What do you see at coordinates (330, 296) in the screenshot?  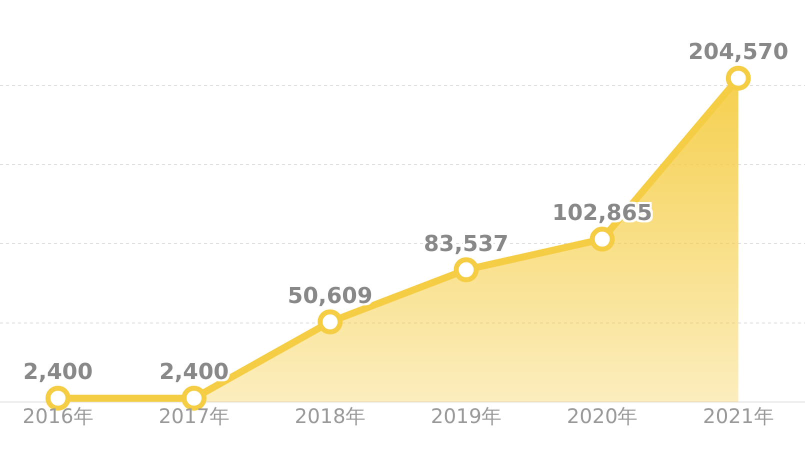 I see `data-label: 50,609` at bounding box center [330, 296].